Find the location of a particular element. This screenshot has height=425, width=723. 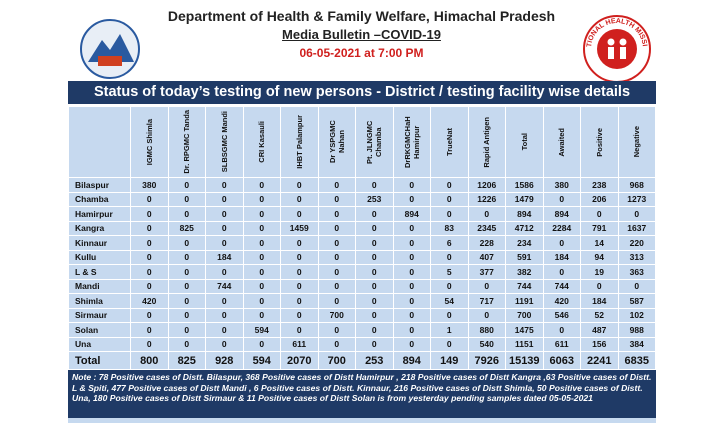

column-header-text: Dr YSPGMC Nahan is located at coordinates (336, 142).